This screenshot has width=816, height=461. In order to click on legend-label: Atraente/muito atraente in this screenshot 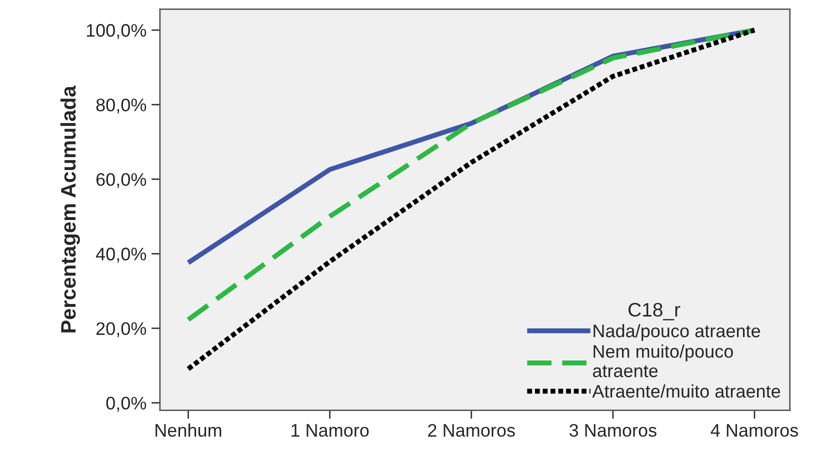, I will do `click(686, 391)`.